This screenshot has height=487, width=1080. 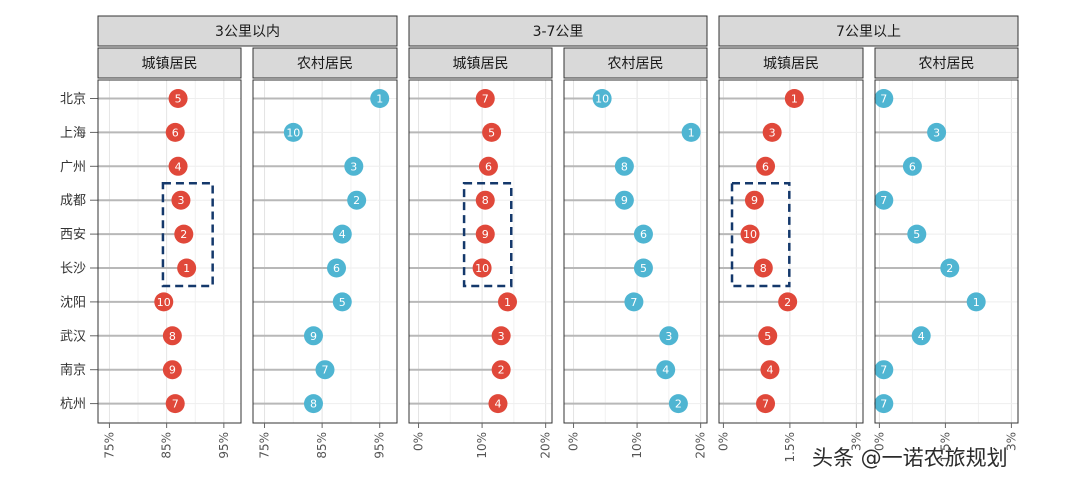 I want to click on city-label: 上海, so click(x=73, y=133).